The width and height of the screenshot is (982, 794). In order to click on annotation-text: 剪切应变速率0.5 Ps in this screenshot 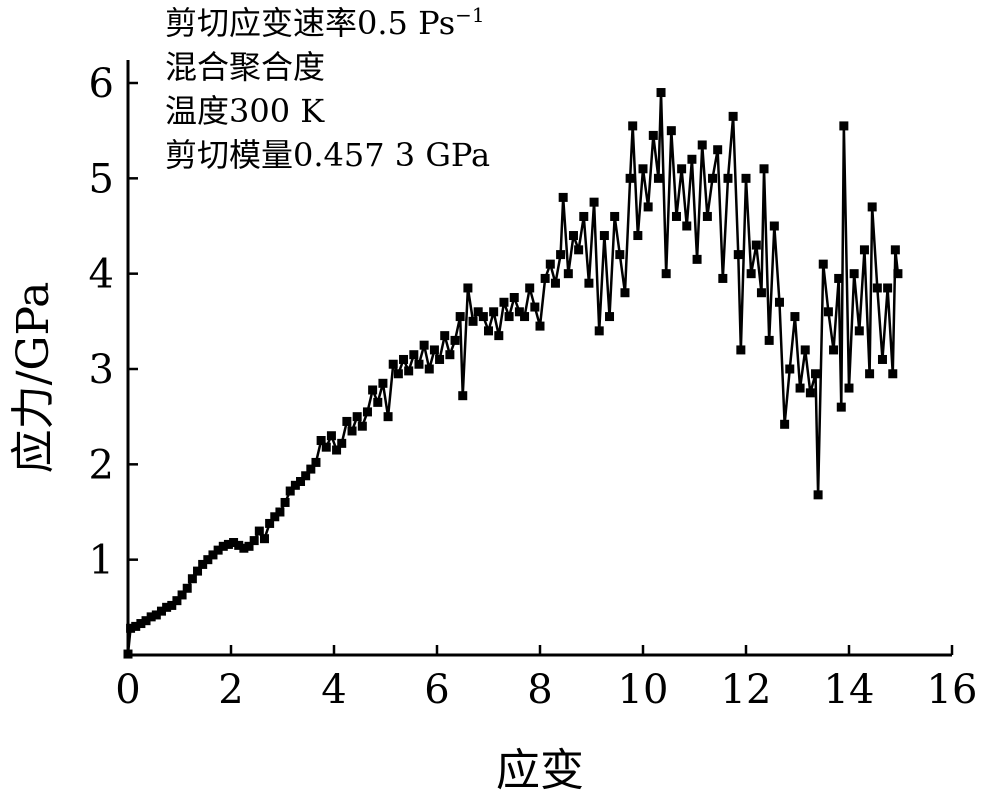, I will do `click(310, 23)`.